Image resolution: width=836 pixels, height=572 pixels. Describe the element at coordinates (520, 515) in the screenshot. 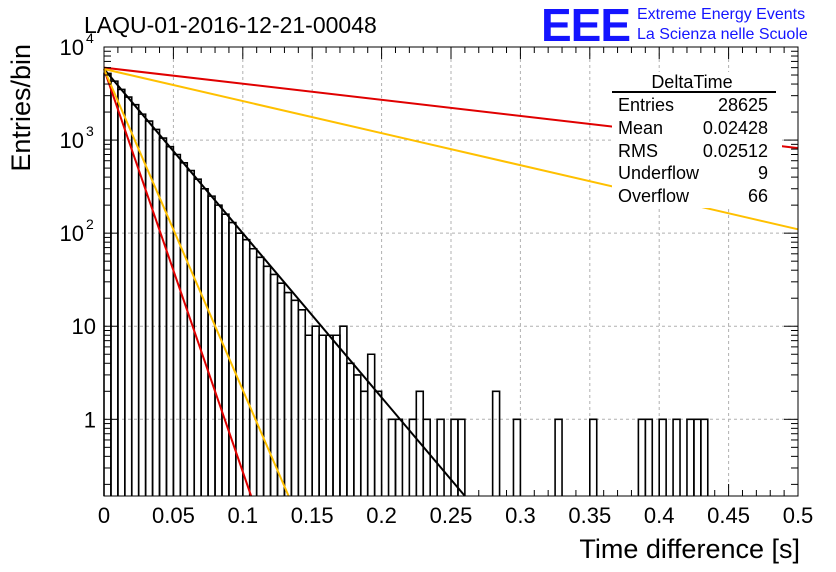

I see `x-tick-label: 0.3` at that location.